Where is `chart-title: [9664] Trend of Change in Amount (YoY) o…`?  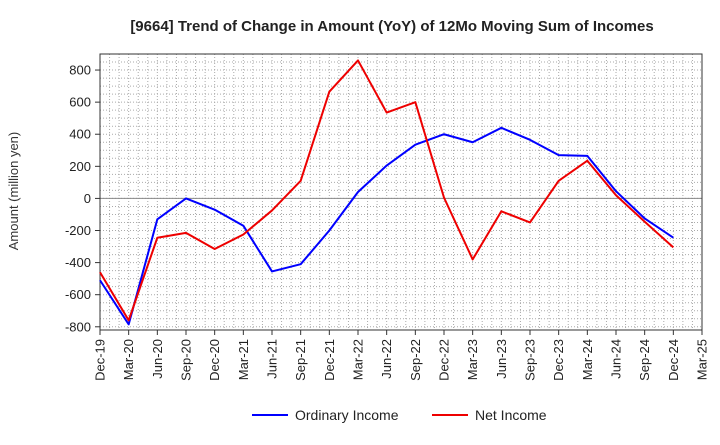
chart-title: [9664] Trend of Change in Amount (YoY) o… is located at coordinates (391, 26).